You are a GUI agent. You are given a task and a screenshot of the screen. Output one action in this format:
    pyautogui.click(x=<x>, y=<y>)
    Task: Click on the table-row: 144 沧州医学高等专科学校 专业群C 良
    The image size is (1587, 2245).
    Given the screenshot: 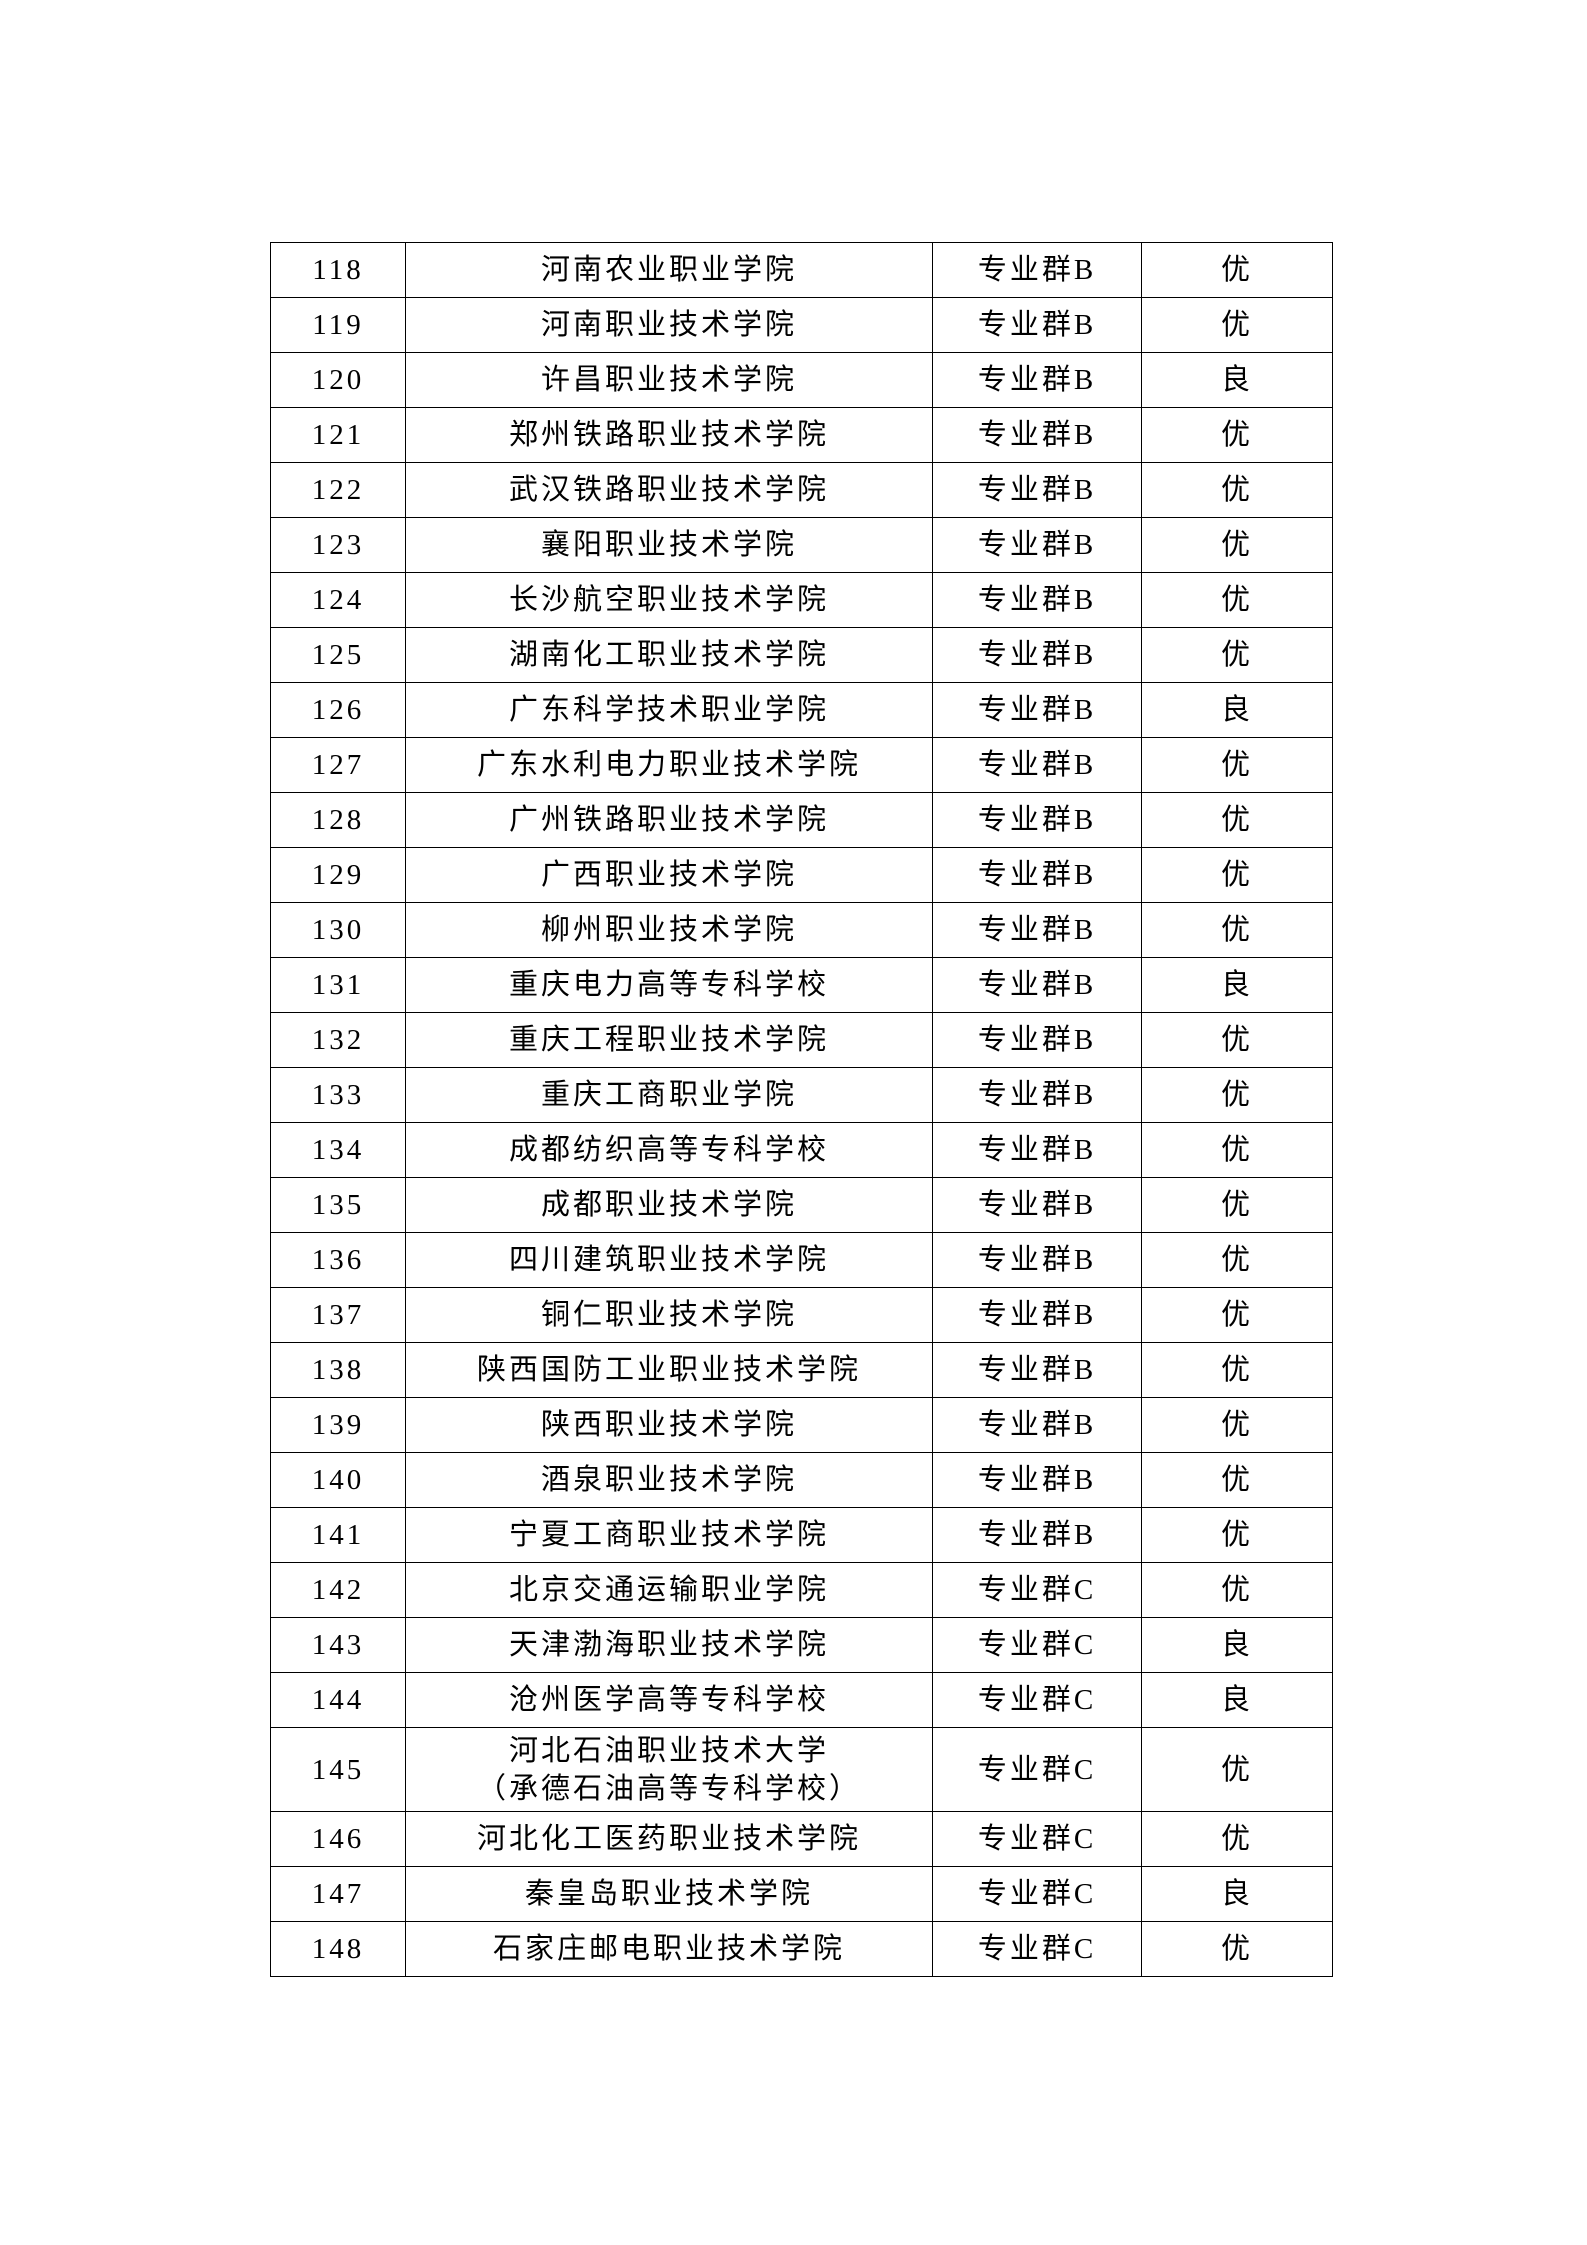 What is the action you would take?
    pyautogui.click(x=801, y=1700)
    